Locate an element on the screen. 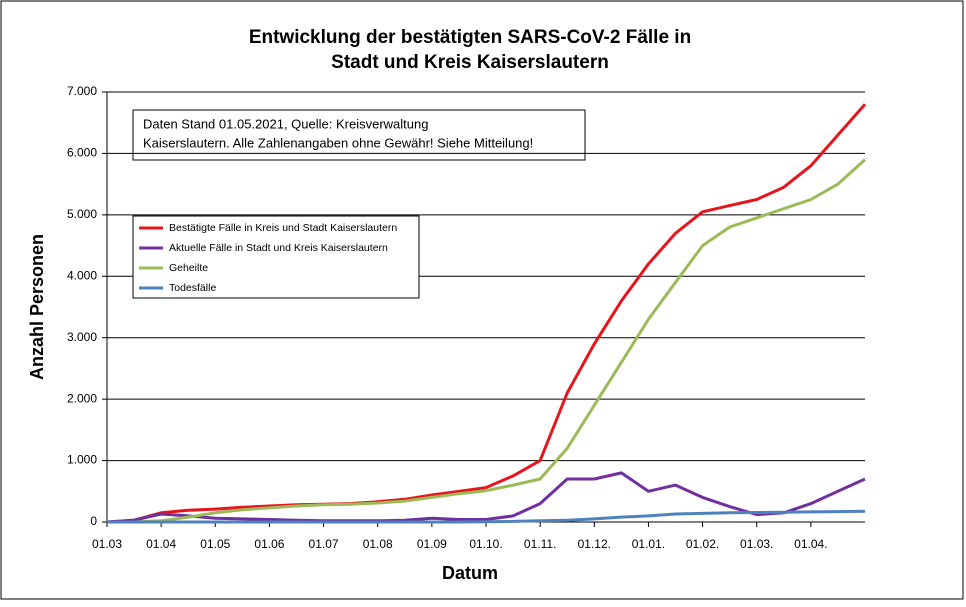 The height and width of the screenshot is (607, 966). annotation-box is located at coordinates (359, 135).